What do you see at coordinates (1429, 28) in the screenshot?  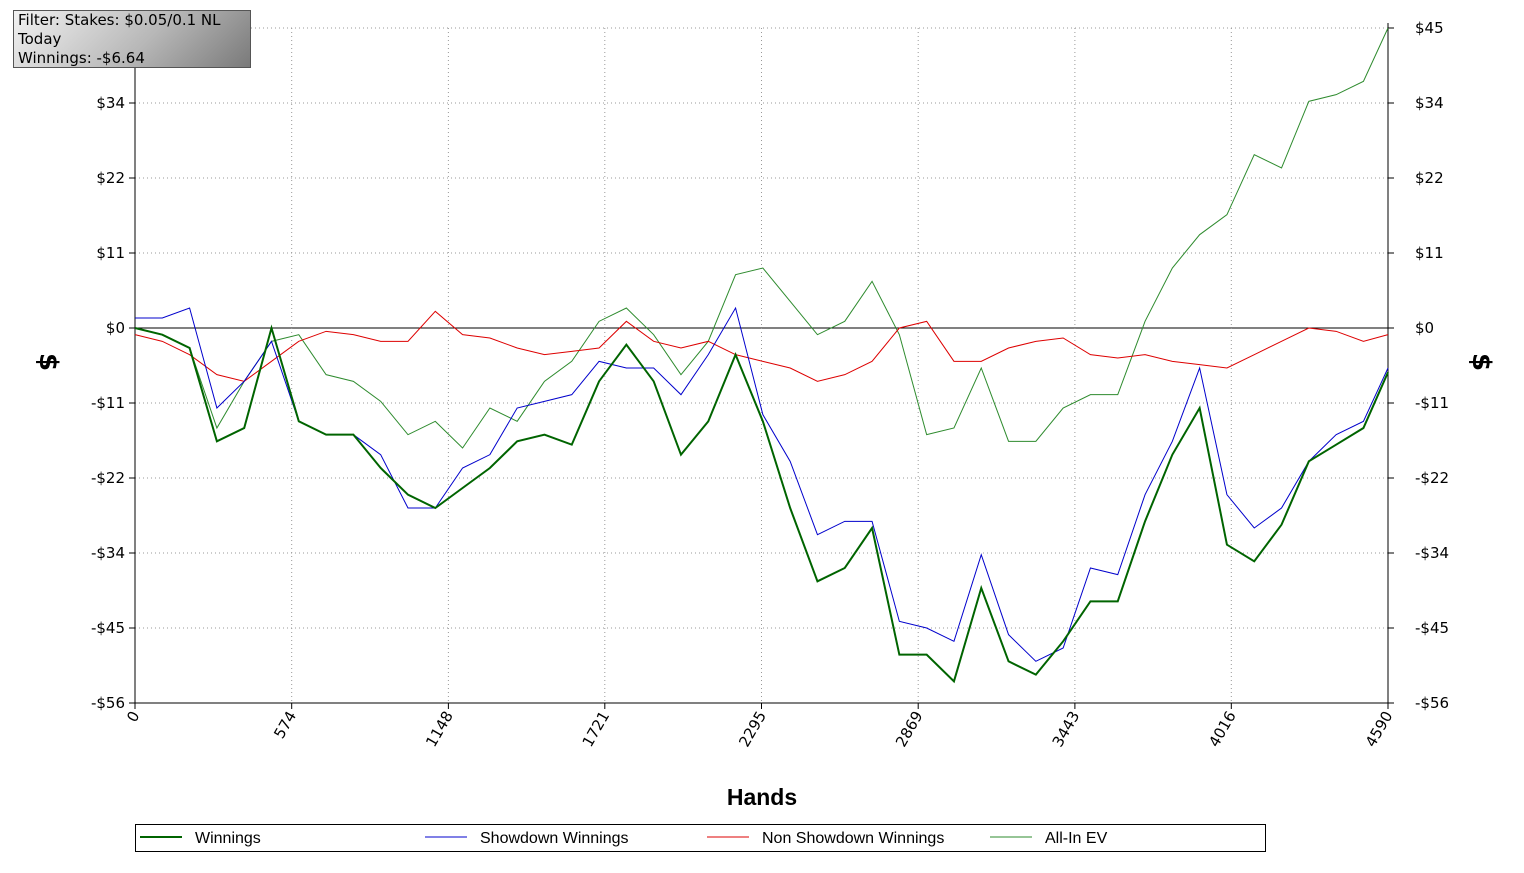 I see `y-tick-label-right: $45` at bounding box center [1429, 28].